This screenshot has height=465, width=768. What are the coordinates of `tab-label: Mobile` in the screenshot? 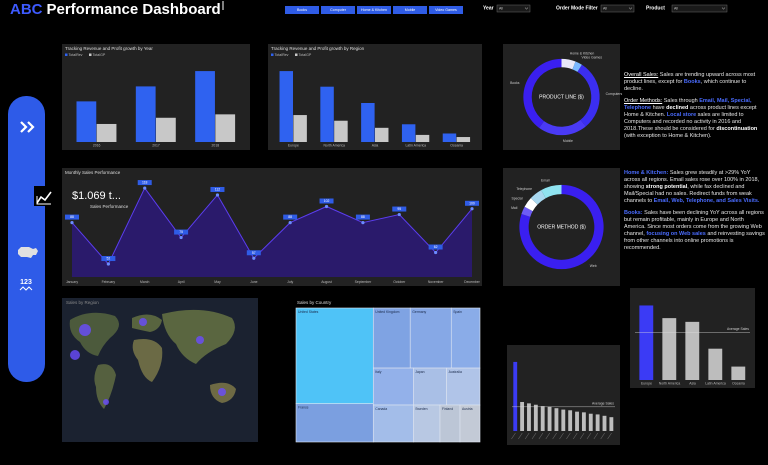 It's located at (410, 10).